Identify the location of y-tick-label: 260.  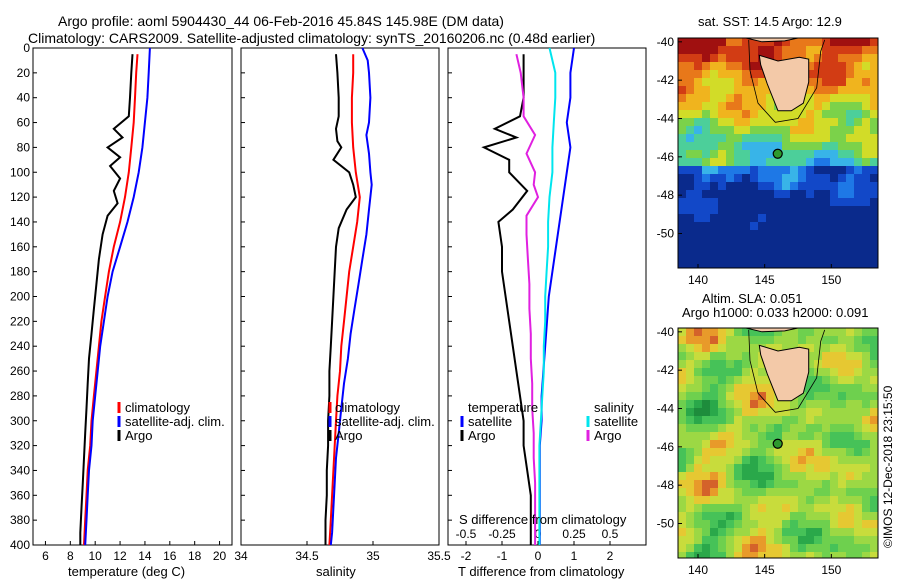
(20, 371).